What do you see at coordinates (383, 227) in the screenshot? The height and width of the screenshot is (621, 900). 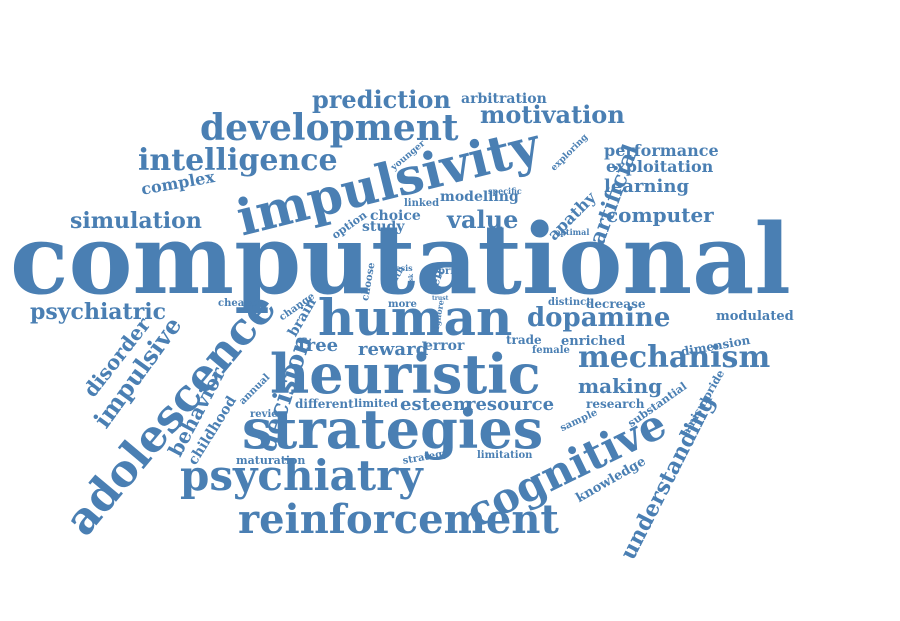 I see `word-study: study` at bounding box center [383, 227].